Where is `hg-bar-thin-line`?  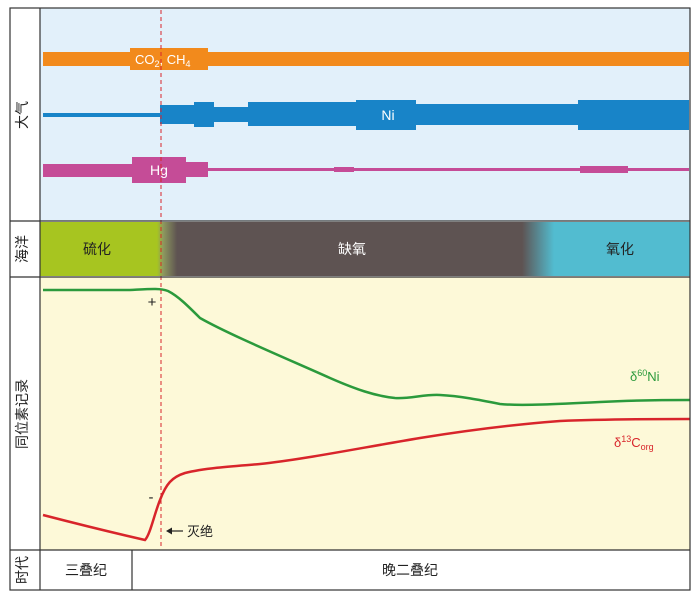 hg-bar-thin-line is located at coordinates (448, 169).